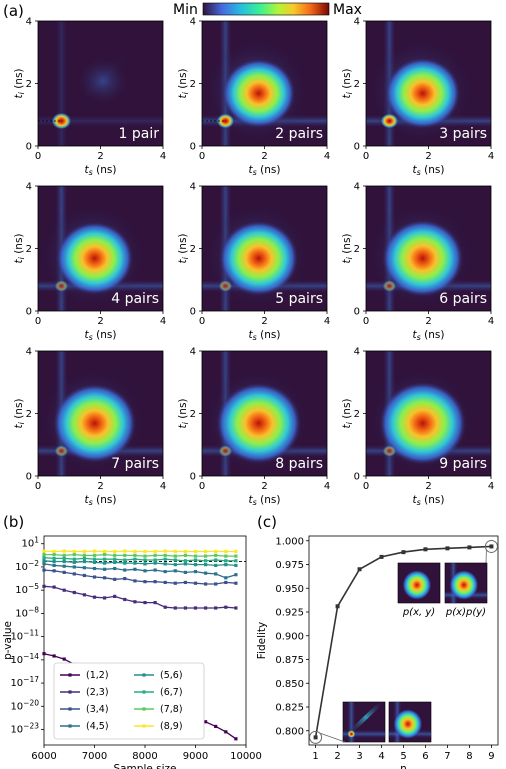  What do you see at coordinates (465, 612) in the screenshot?
I see `inset-label-product: p(x)p(y)` at bounding box center [465, 612].